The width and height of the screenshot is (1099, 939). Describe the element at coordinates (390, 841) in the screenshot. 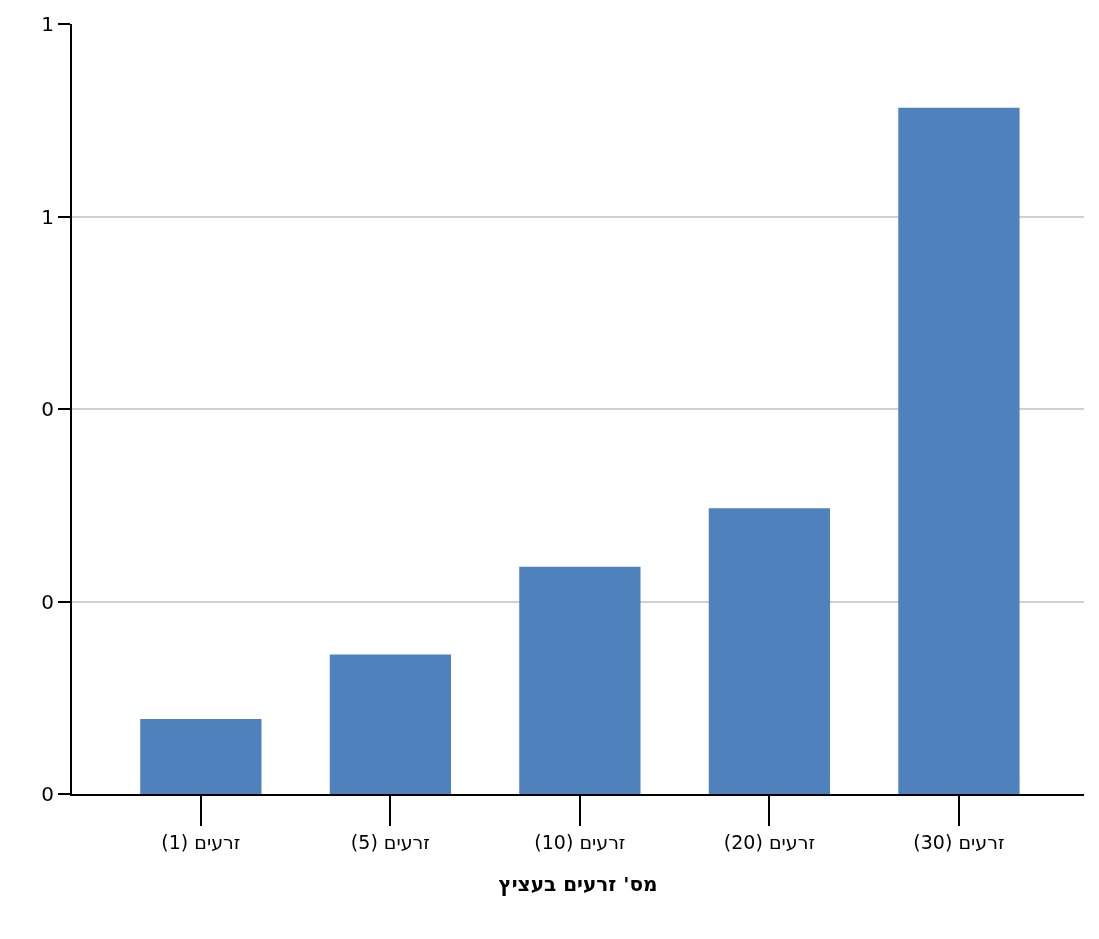

I see `x-tick-label: זרעים (5)` at that location.